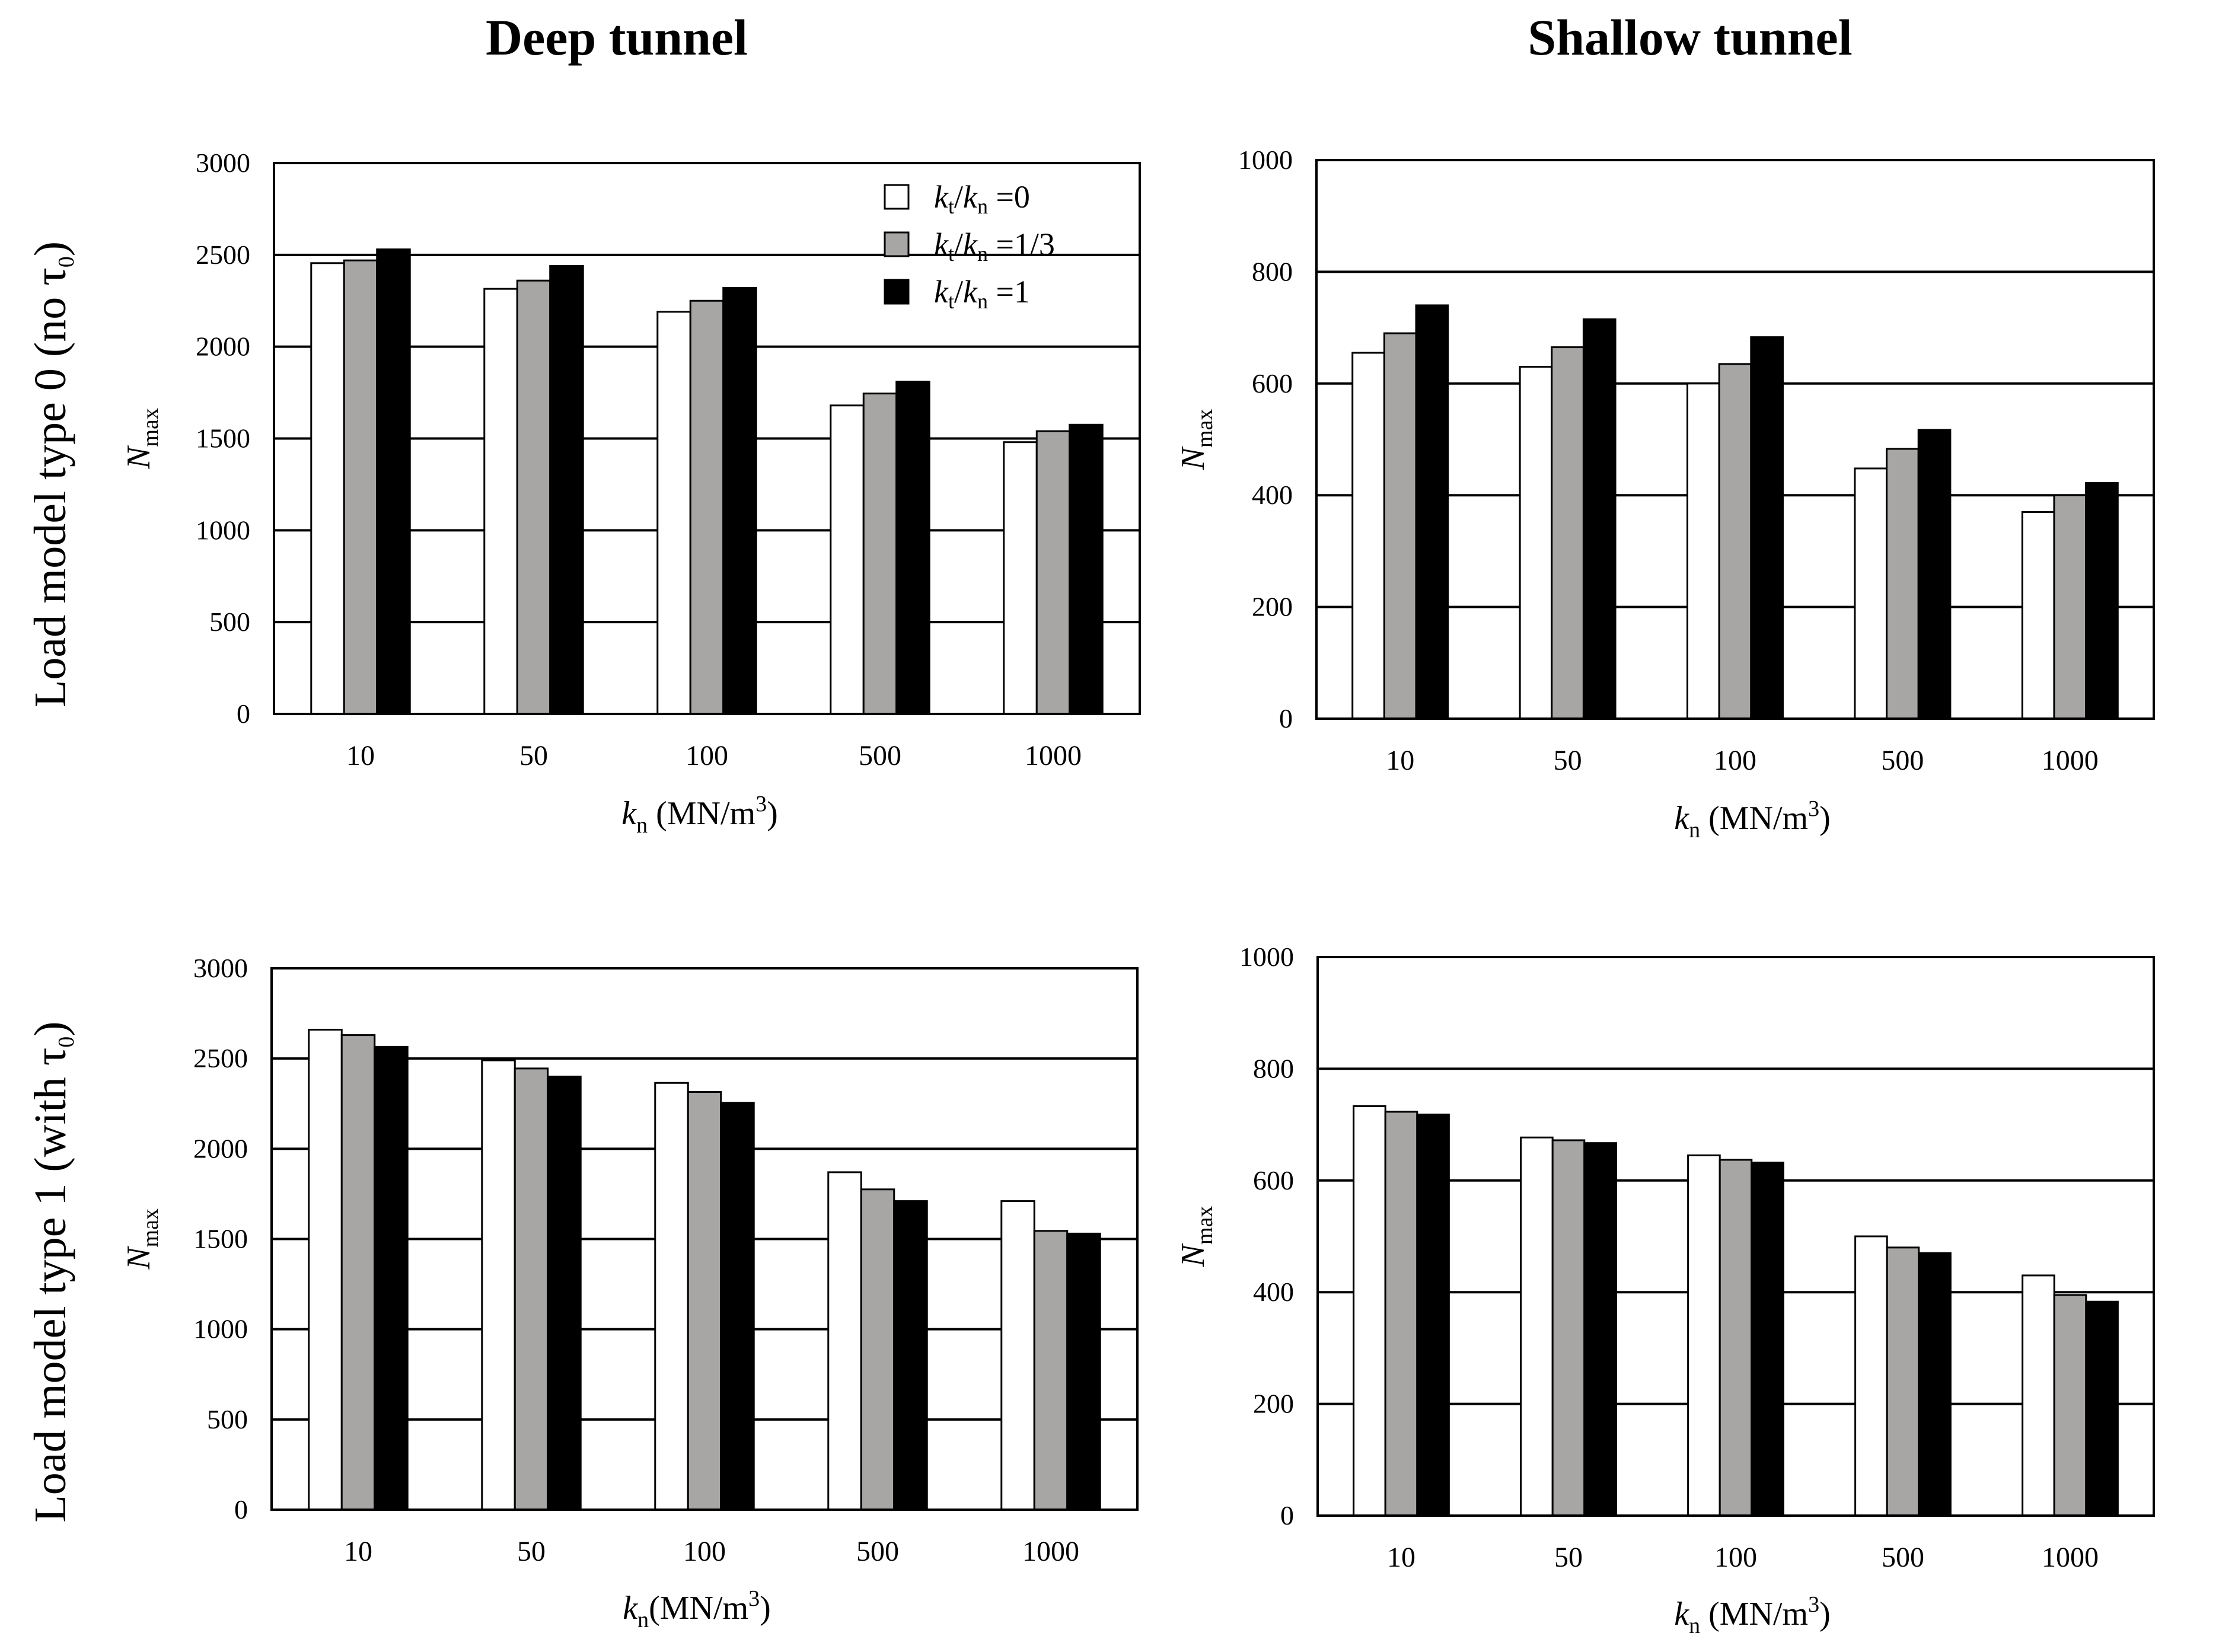  What do you see at coordinates (1274, 1292) in the screenshot?
I see `y-tick-label: 400` at bounding box center [1274, 1292].